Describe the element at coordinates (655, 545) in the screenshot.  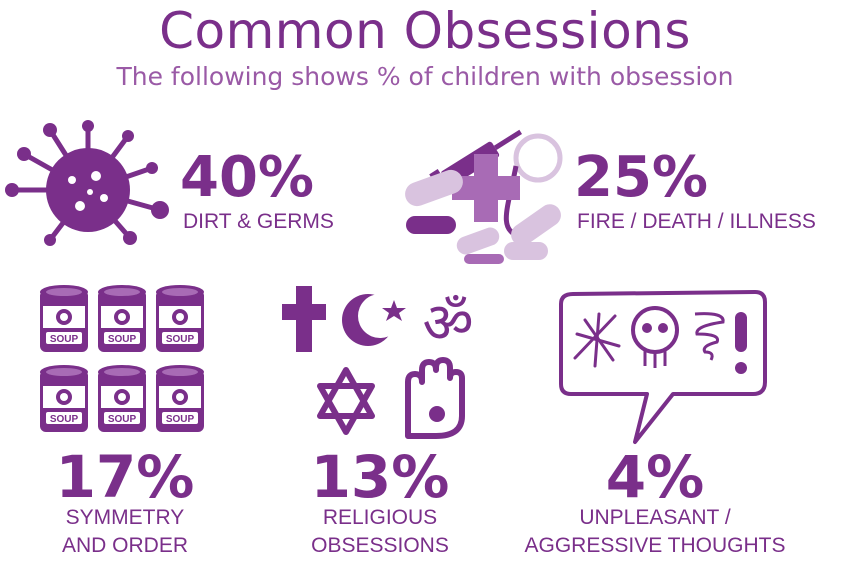
I see `aggressive-label-line2: AGGRESSIVE THOUGHTS` at that location.